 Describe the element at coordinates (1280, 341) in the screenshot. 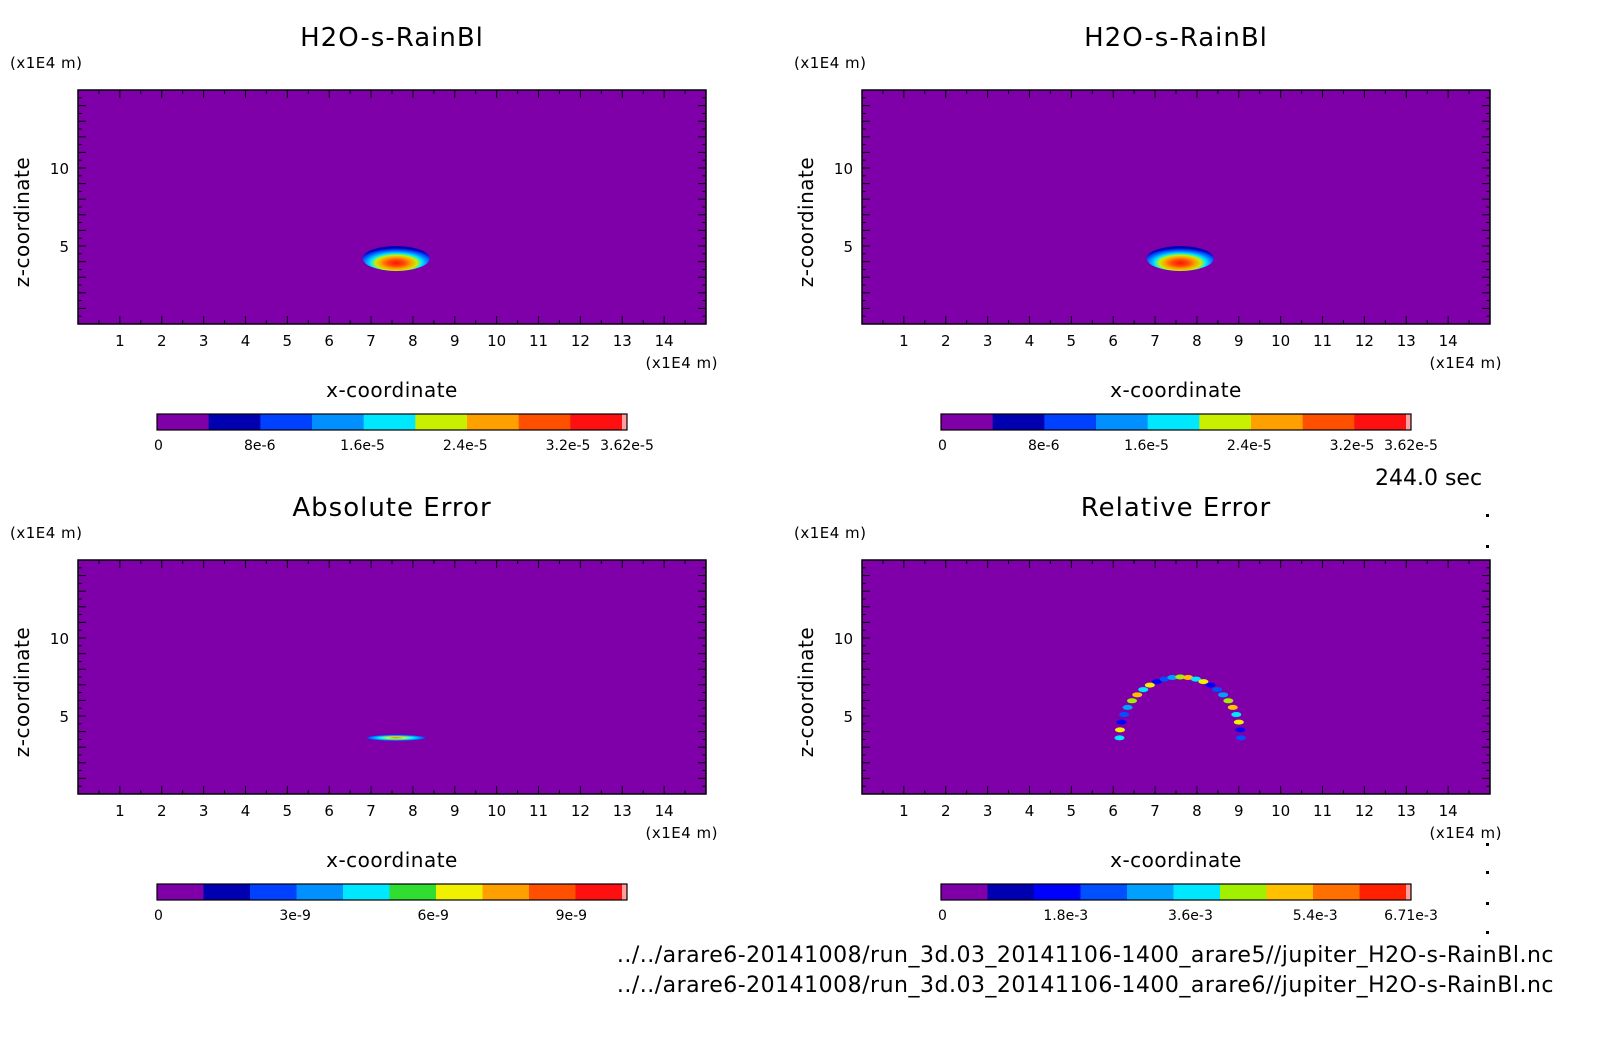

I see `x-tick-label: 10` at that location.